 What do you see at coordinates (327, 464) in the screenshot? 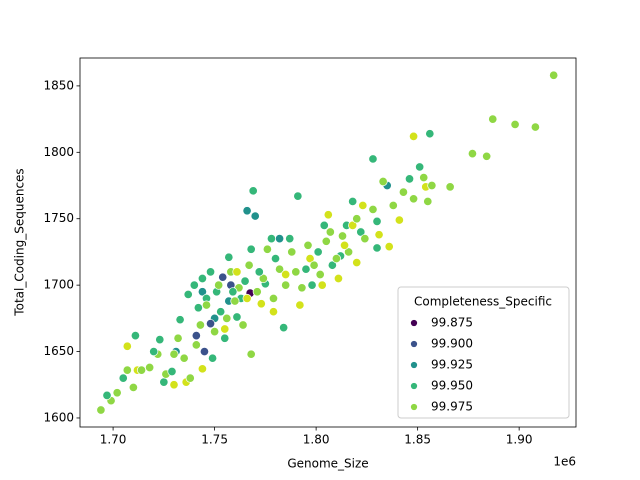
I see `x-axis-label: Genome_Size` at bounding box center [327, 464].